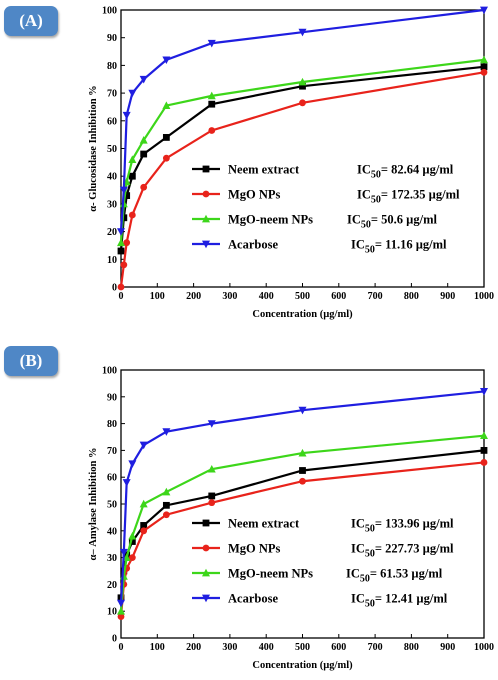 Image resolution: width=498 pixels, height=680 pixels. I want to click on legend-label: MgO NPs, so click(254, 195).